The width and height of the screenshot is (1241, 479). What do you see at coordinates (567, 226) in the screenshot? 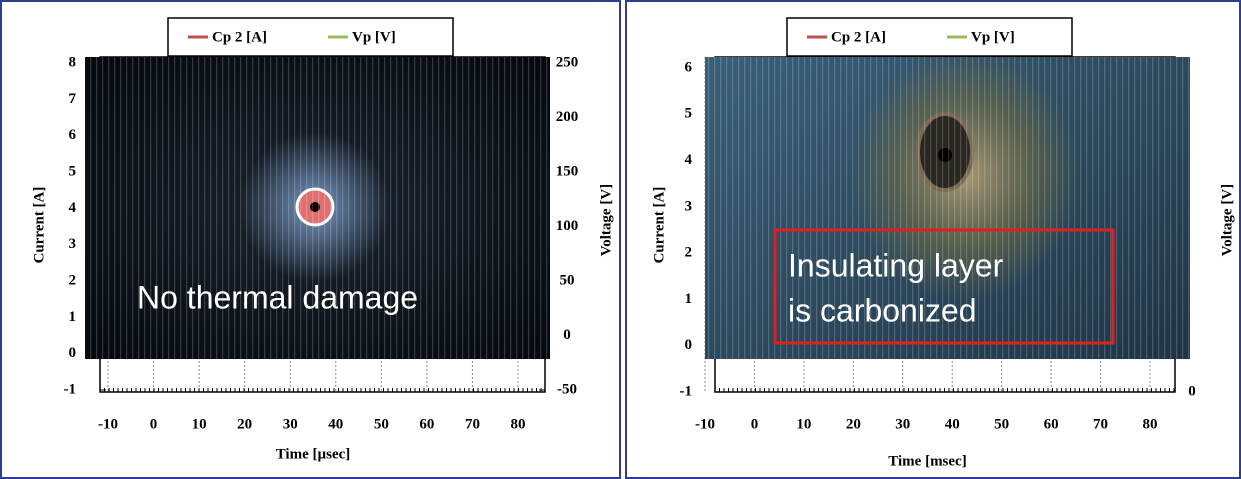
I see `y2-tick-label: 100` at bounding box center [567, 226].